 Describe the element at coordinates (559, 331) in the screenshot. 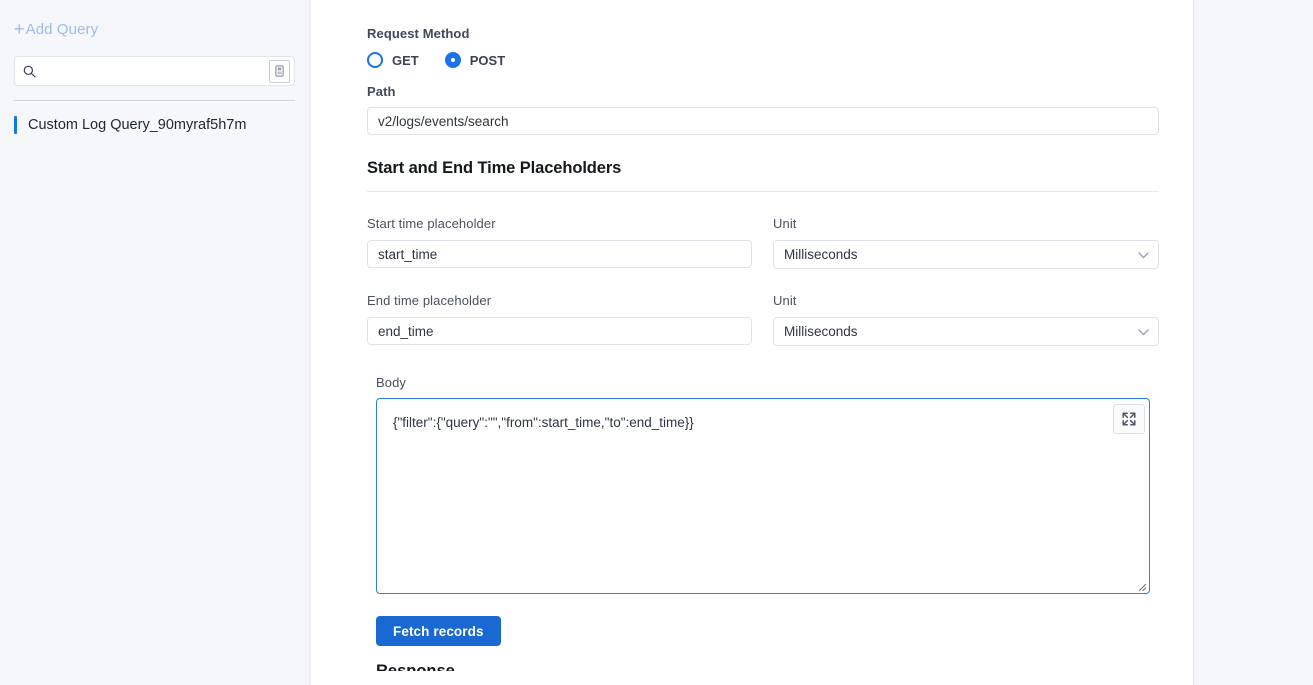

I see `end-time-placeholder-input` at that location.